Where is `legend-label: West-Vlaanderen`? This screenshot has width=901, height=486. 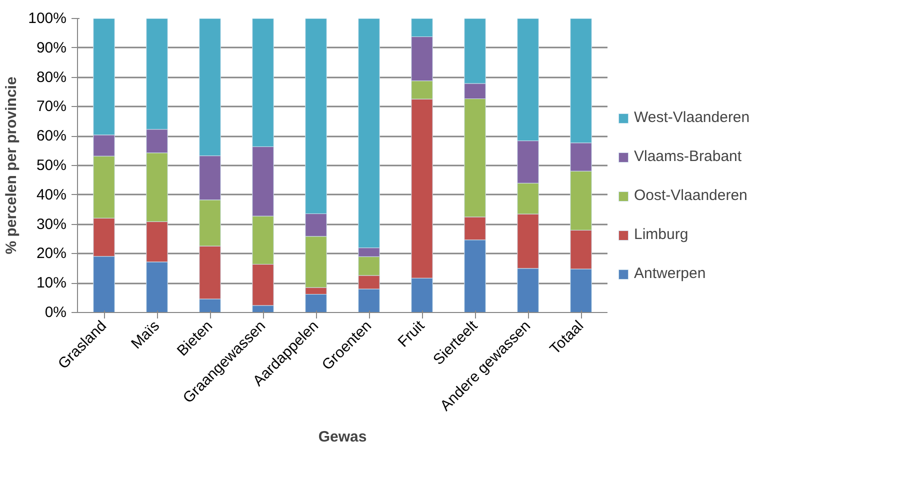 legend-label: West-Vlaanderen is located at coordinates (692, 117).